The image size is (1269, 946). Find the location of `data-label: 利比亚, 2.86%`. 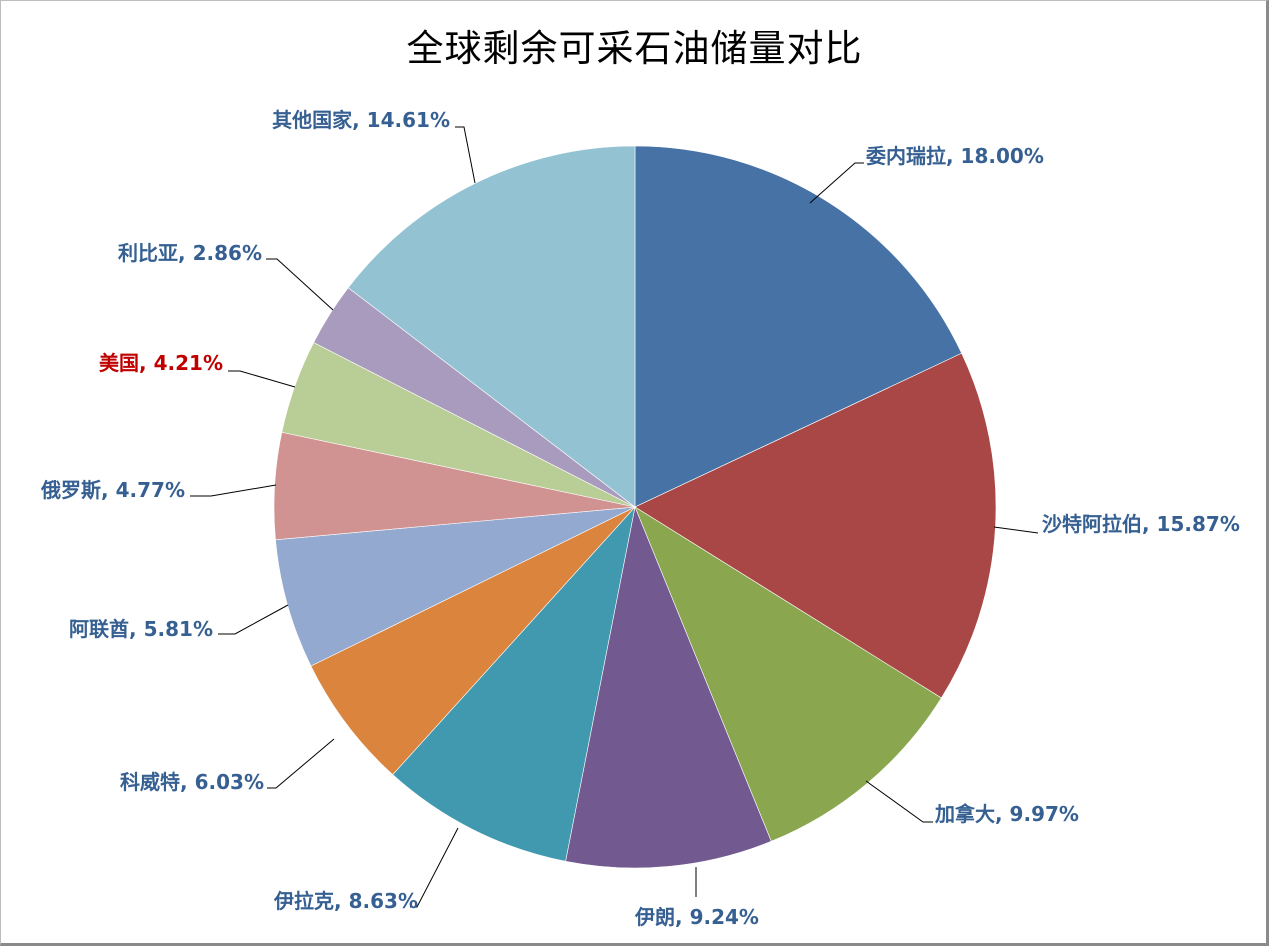

data-label: 利比亚, 2.86% is located at coordinates (190, 253).